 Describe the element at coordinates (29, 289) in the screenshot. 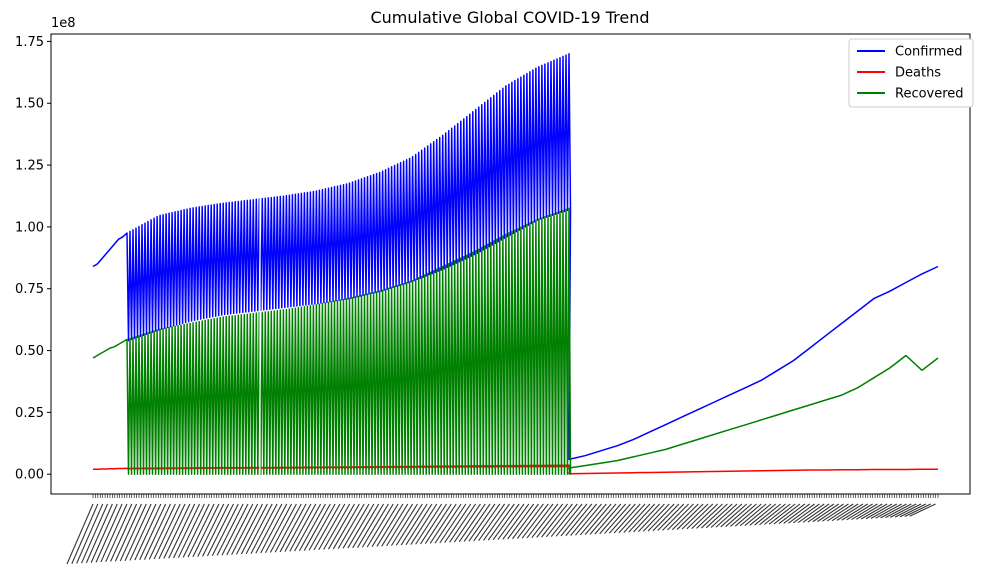

I see `y-tick-label: 0.75` at that location.